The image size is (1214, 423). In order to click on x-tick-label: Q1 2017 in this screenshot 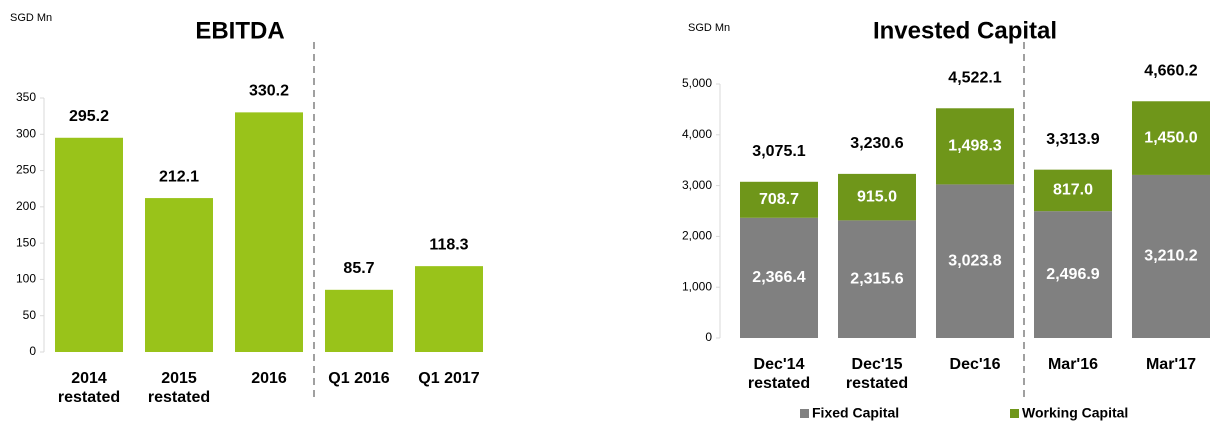, I will do `click(448, 378)`.